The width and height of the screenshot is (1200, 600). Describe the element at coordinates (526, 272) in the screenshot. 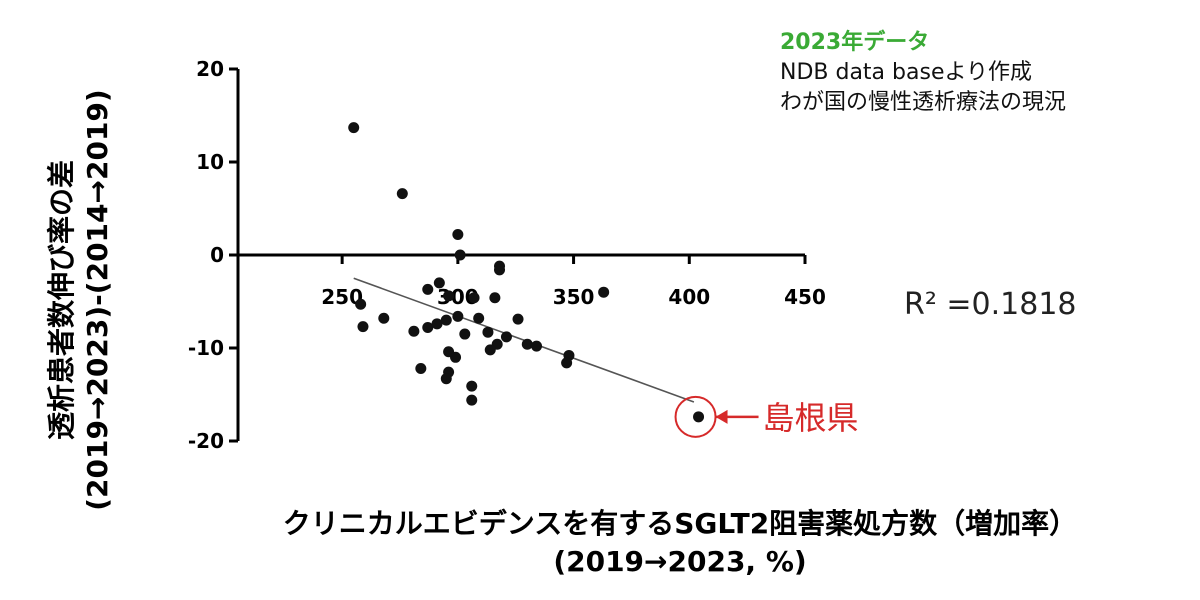

I see `data-points` at that location.